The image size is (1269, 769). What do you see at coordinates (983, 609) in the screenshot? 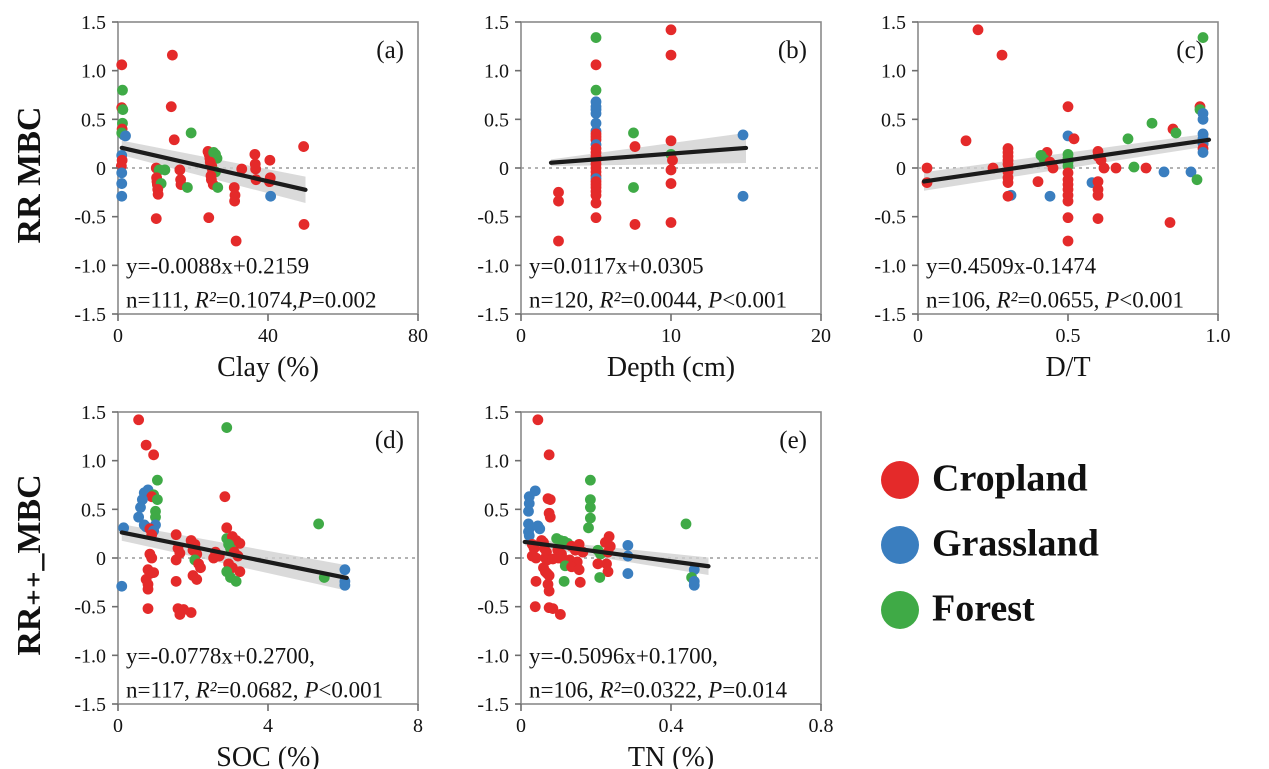
I see `legend-label-forest: Forest` at bounding box center [983, 609].